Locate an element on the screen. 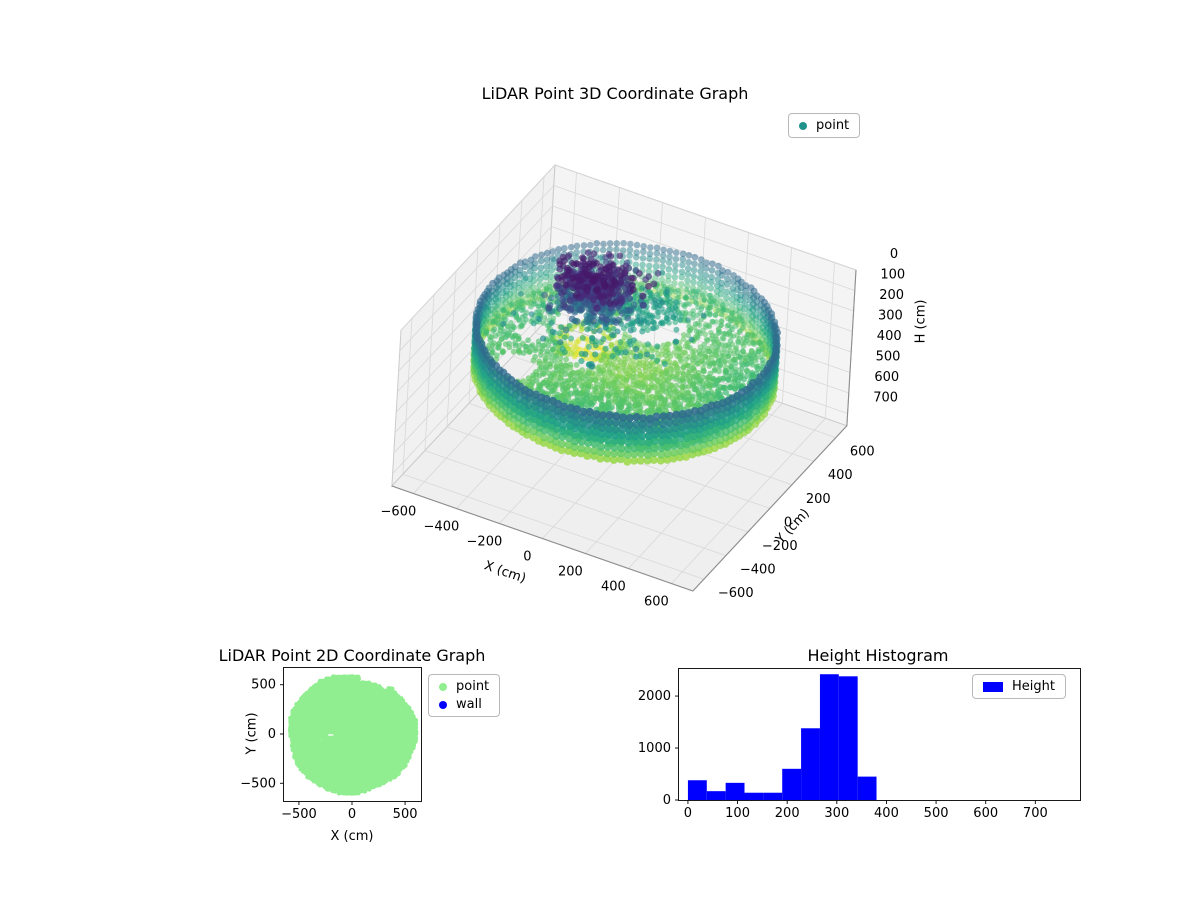 This screenshot has height=900, width=1200. hist-legend-item-height: Height is located at coordinates (1019, 686).